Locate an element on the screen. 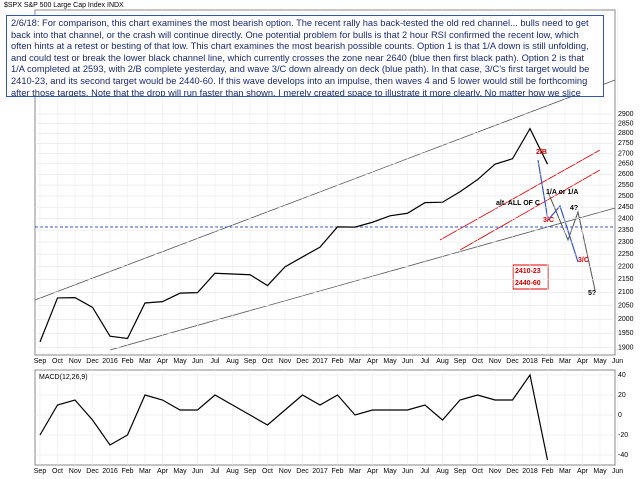  annotation: 1/A or 1/A is located at coordinates (562, 192).